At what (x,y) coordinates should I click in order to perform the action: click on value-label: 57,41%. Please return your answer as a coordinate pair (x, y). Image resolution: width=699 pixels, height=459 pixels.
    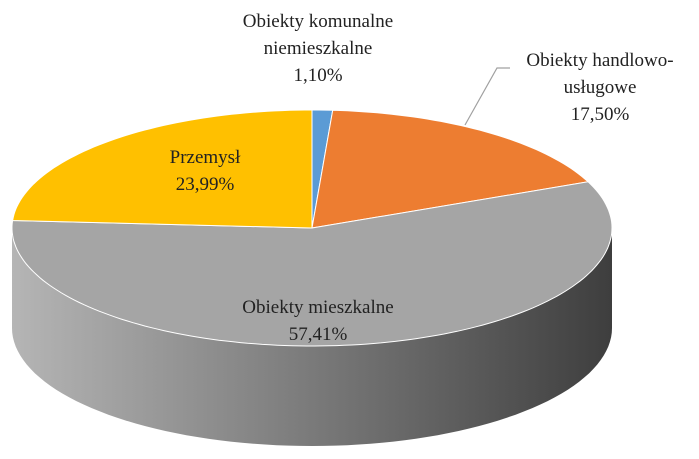
    Looking at the image, I should click on (318, 334).